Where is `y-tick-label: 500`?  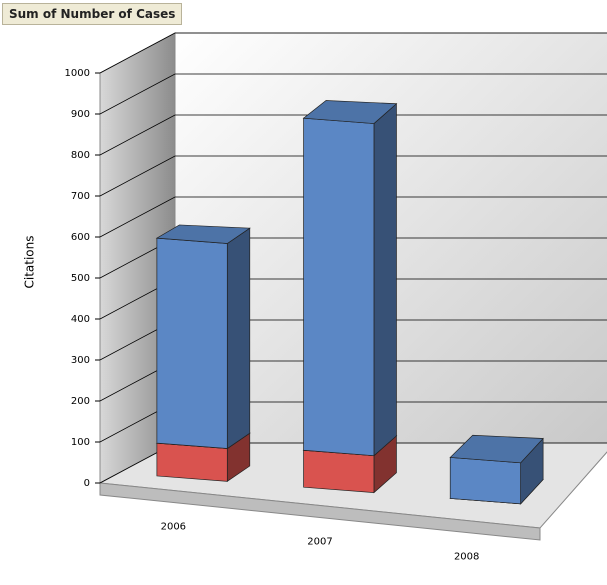 y-tick-label: 500 is located at coordinates (80, 278).